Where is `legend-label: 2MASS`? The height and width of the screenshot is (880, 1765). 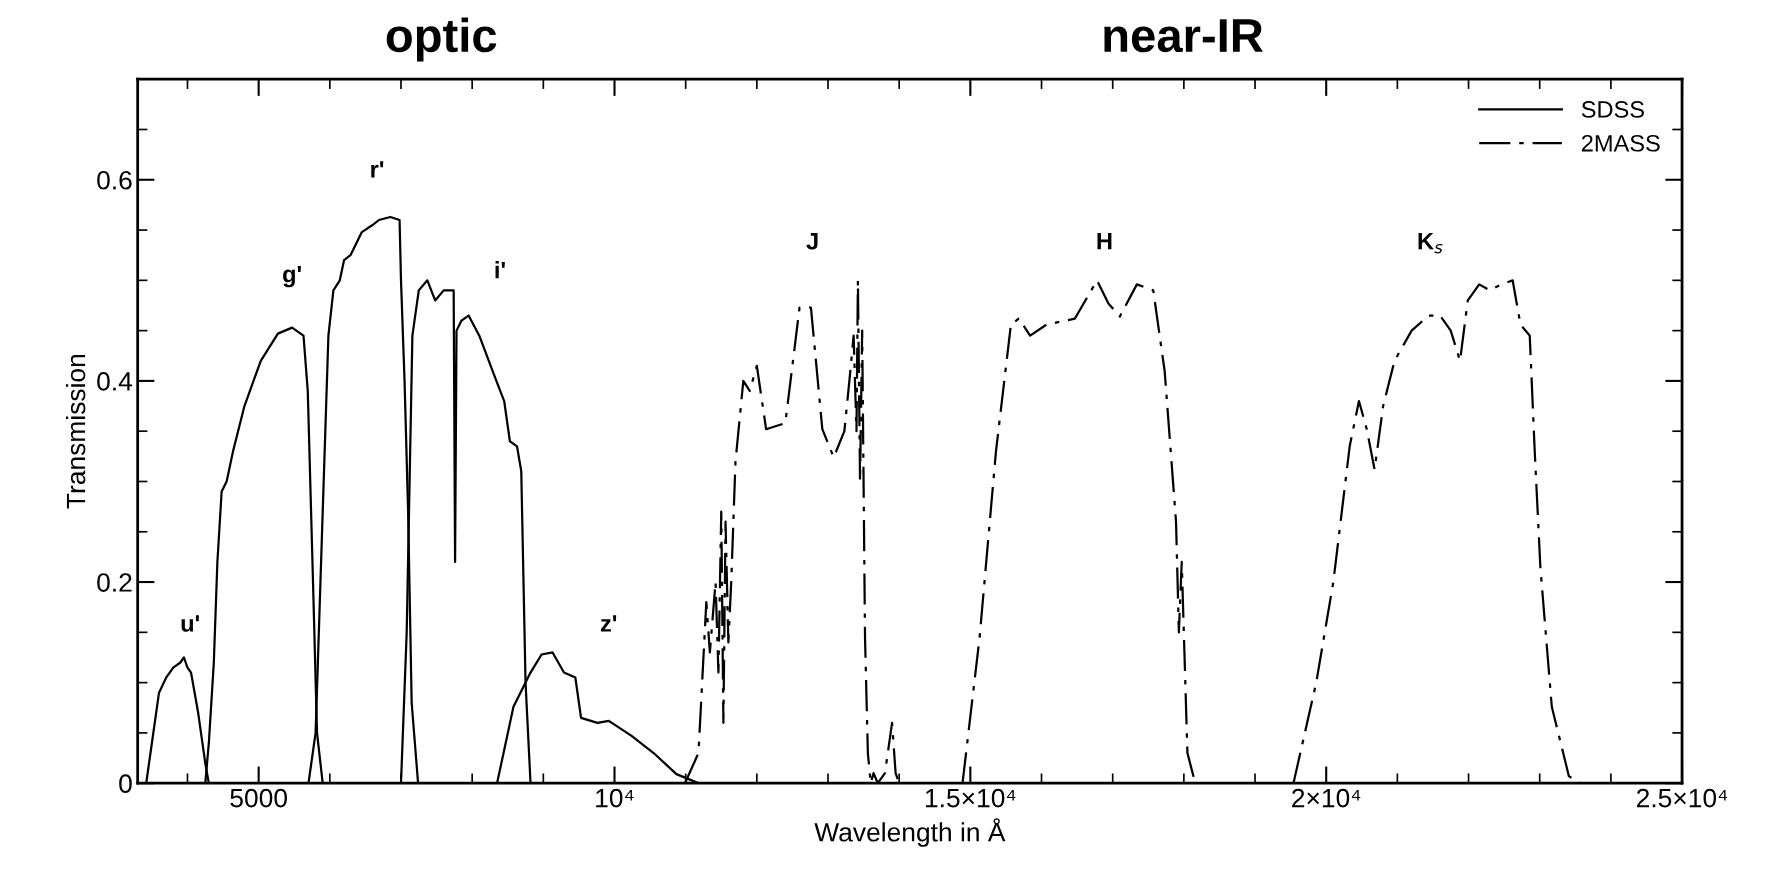
legend-label: 2MASS is located at coordinates (1620, 143).